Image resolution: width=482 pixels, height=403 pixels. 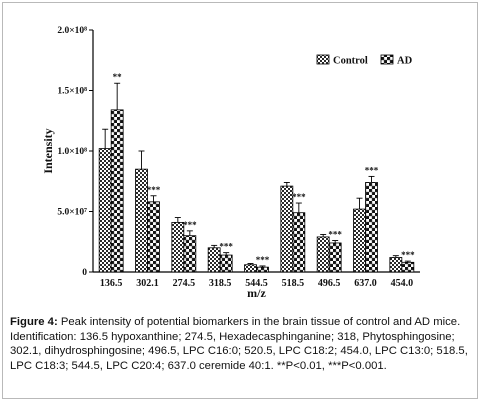 What do you see at coordinates (250, 268) in the screenshot?
I see `bar-control-544.5` at bounding box center [250, 268].